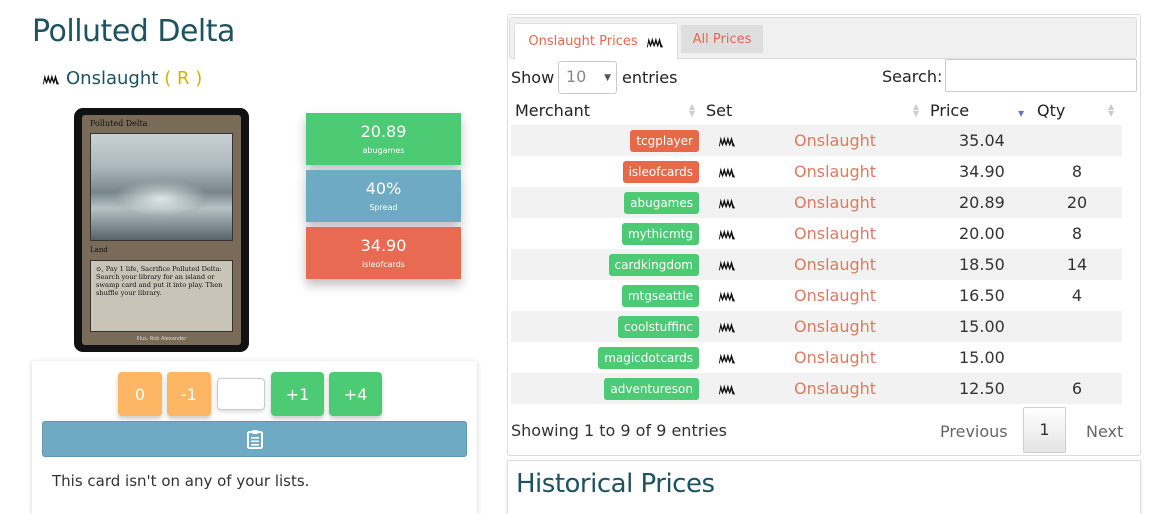 The width and height of the screenshot is (1172, 514). Describe the element at coordinates (533, 77) in the screenshot. I see `show-label: Show` at that location.